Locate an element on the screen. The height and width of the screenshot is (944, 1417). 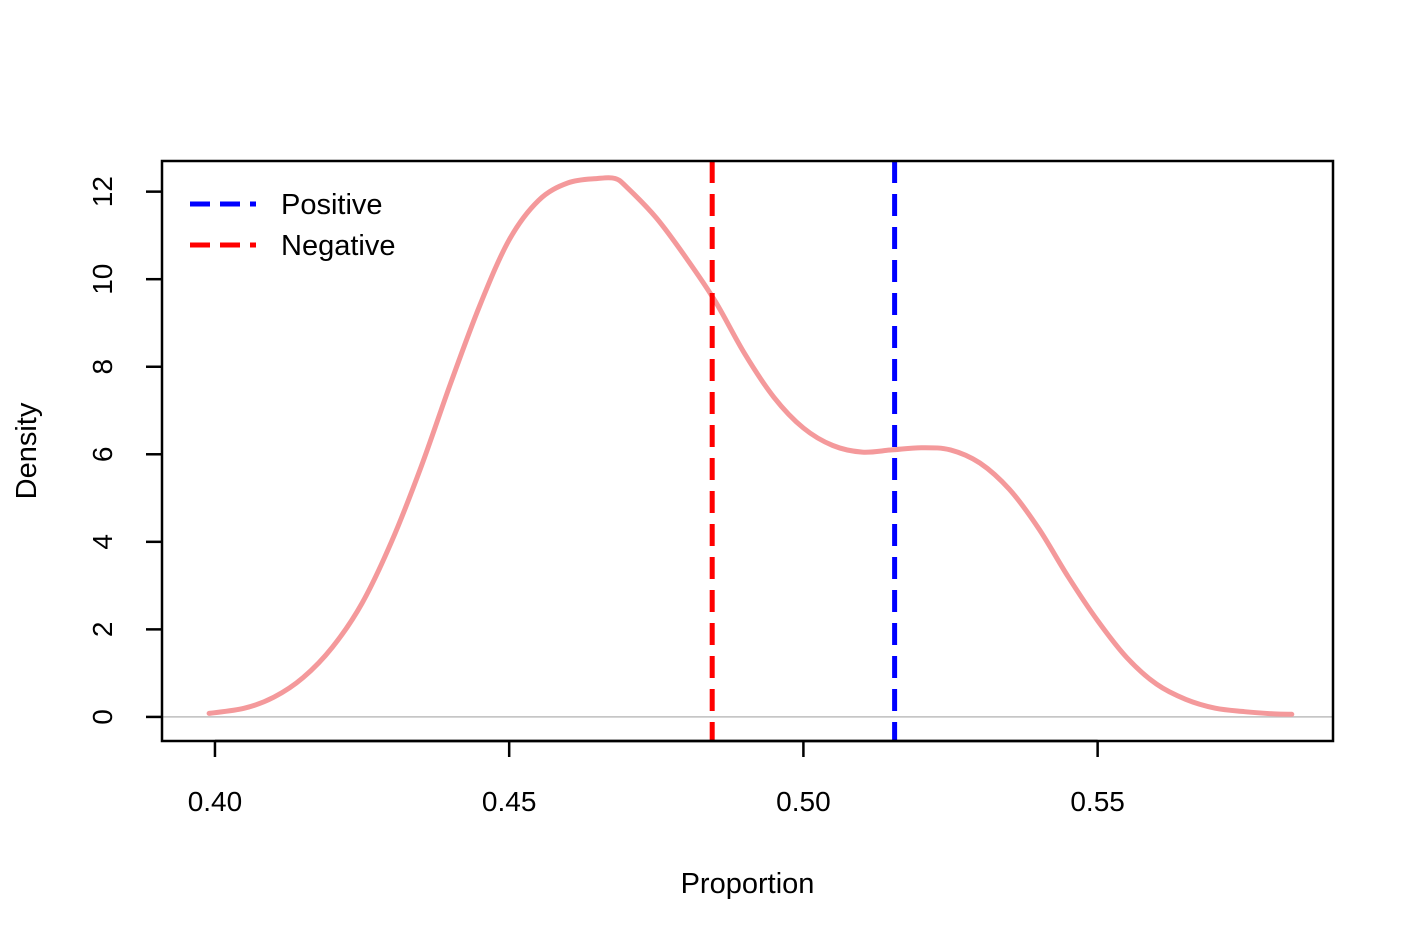
y-tick-label: 10 is located at coordinates (102, 279).